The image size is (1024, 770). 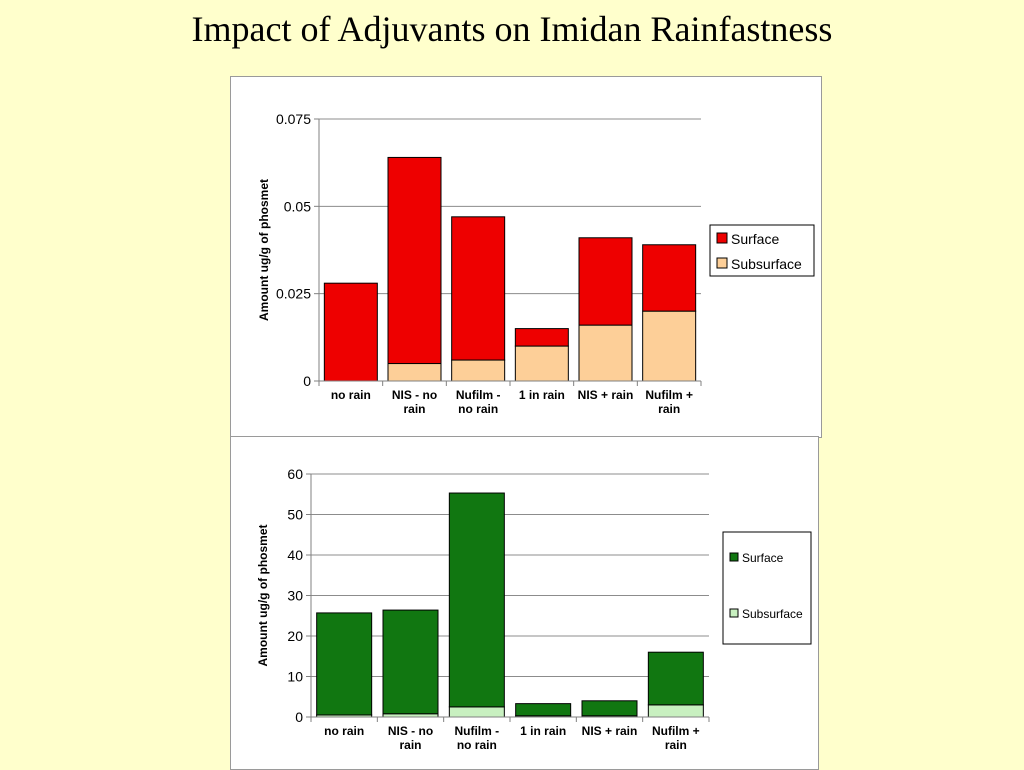 What do you see at coordinates (351, 395) in the screenshot?
I see `chart-top-category-label: no rain` at bounding box center [351, 395].